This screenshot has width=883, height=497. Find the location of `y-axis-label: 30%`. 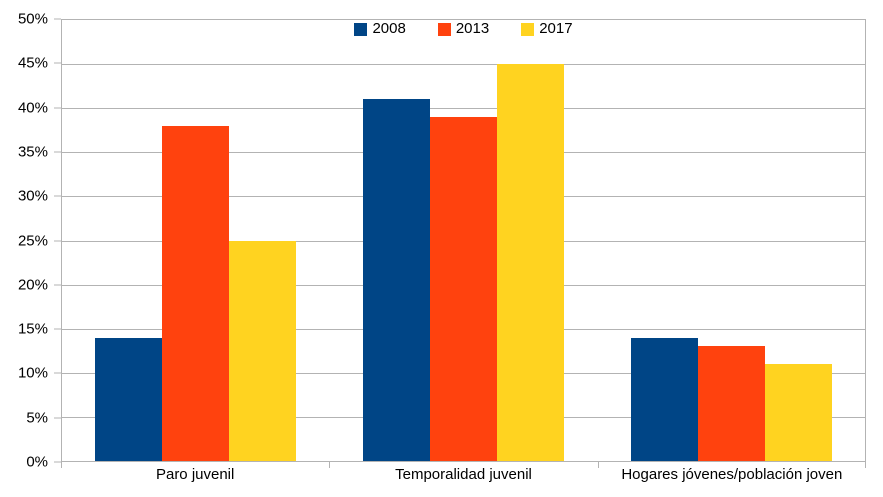

y-axis-label: 30% is located at coordinates (32, 196).